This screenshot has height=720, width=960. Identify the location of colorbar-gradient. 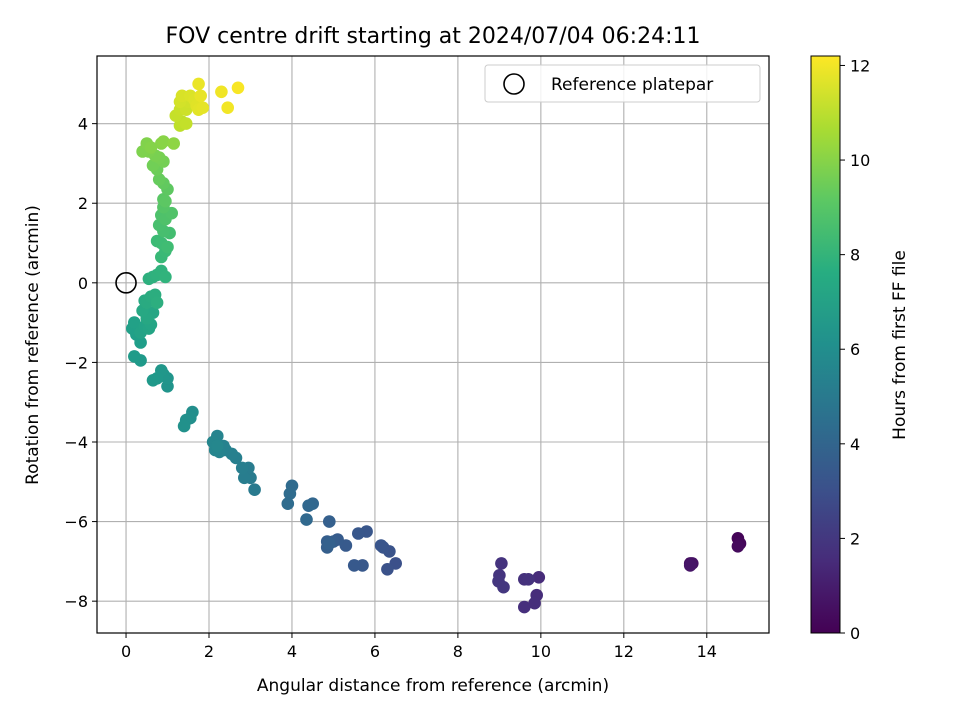
(825, 344).